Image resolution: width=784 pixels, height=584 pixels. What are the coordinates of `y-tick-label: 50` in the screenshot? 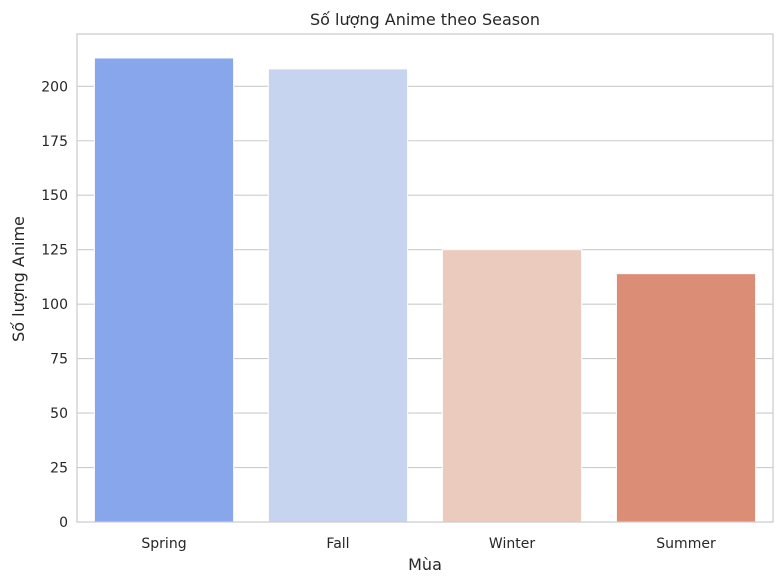 It's located at (59, 414).